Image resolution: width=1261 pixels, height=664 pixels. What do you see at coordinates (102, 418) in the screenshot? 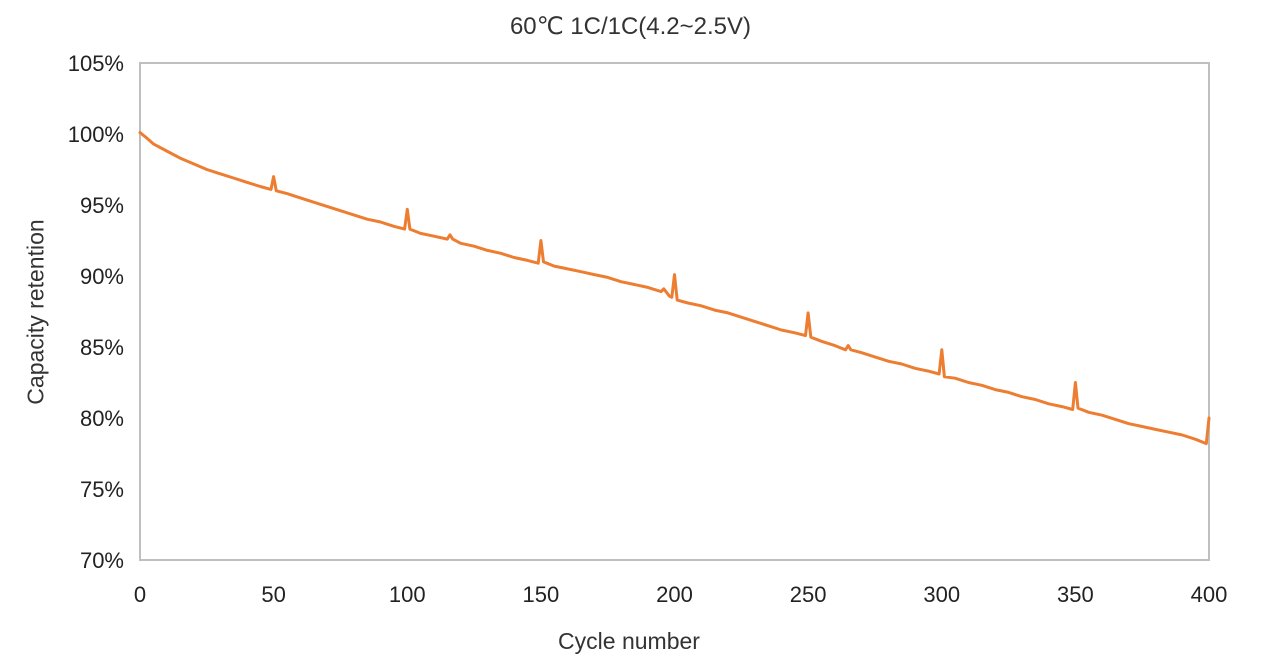
I see `y-tick-label: 80%` at bounding box center [102, 418].